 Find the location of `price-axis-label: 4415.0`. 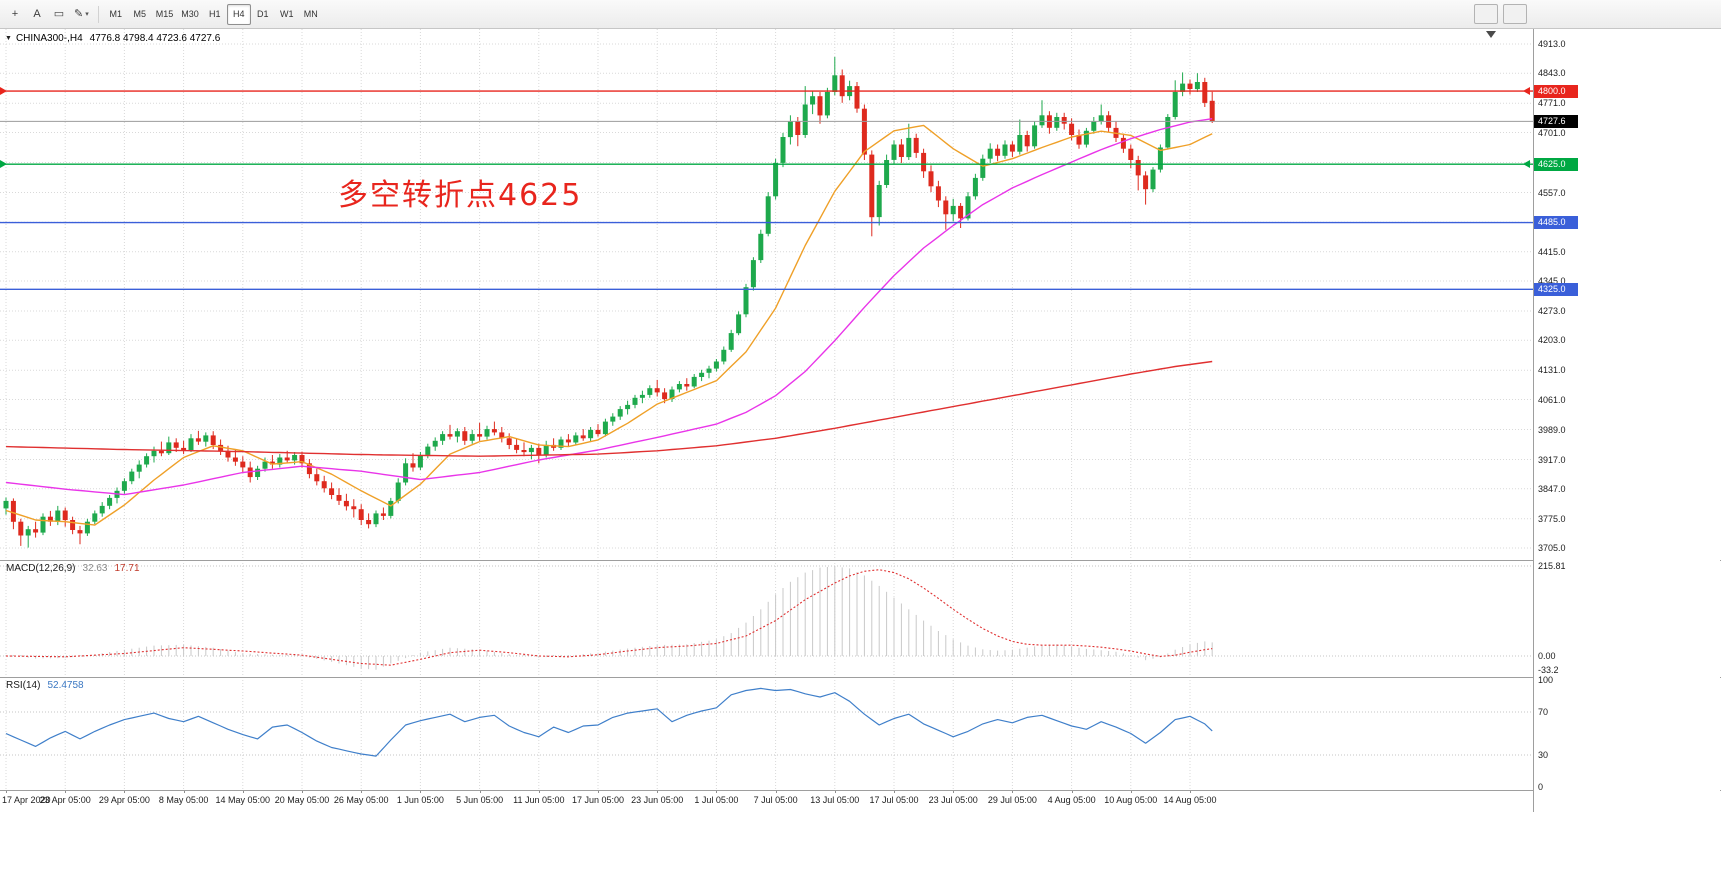

price-axis-label: 4415.0 is located at coordinates (1552, 251).